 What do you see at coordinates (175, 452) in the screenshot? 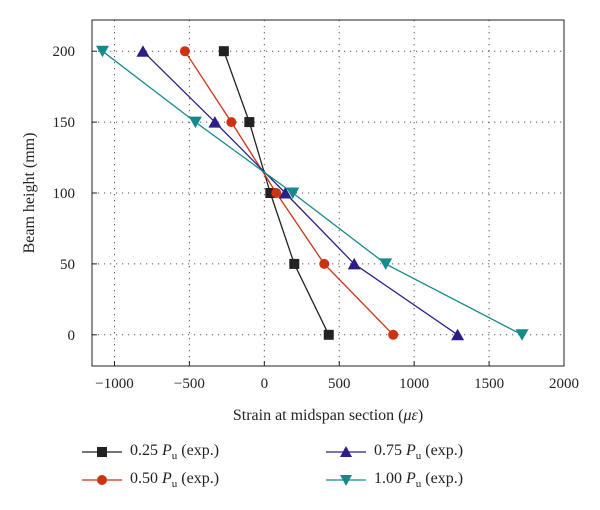
I see `legend-label-series-1: 0.25 Pu (exp.)` at bounding box center [175, 452].